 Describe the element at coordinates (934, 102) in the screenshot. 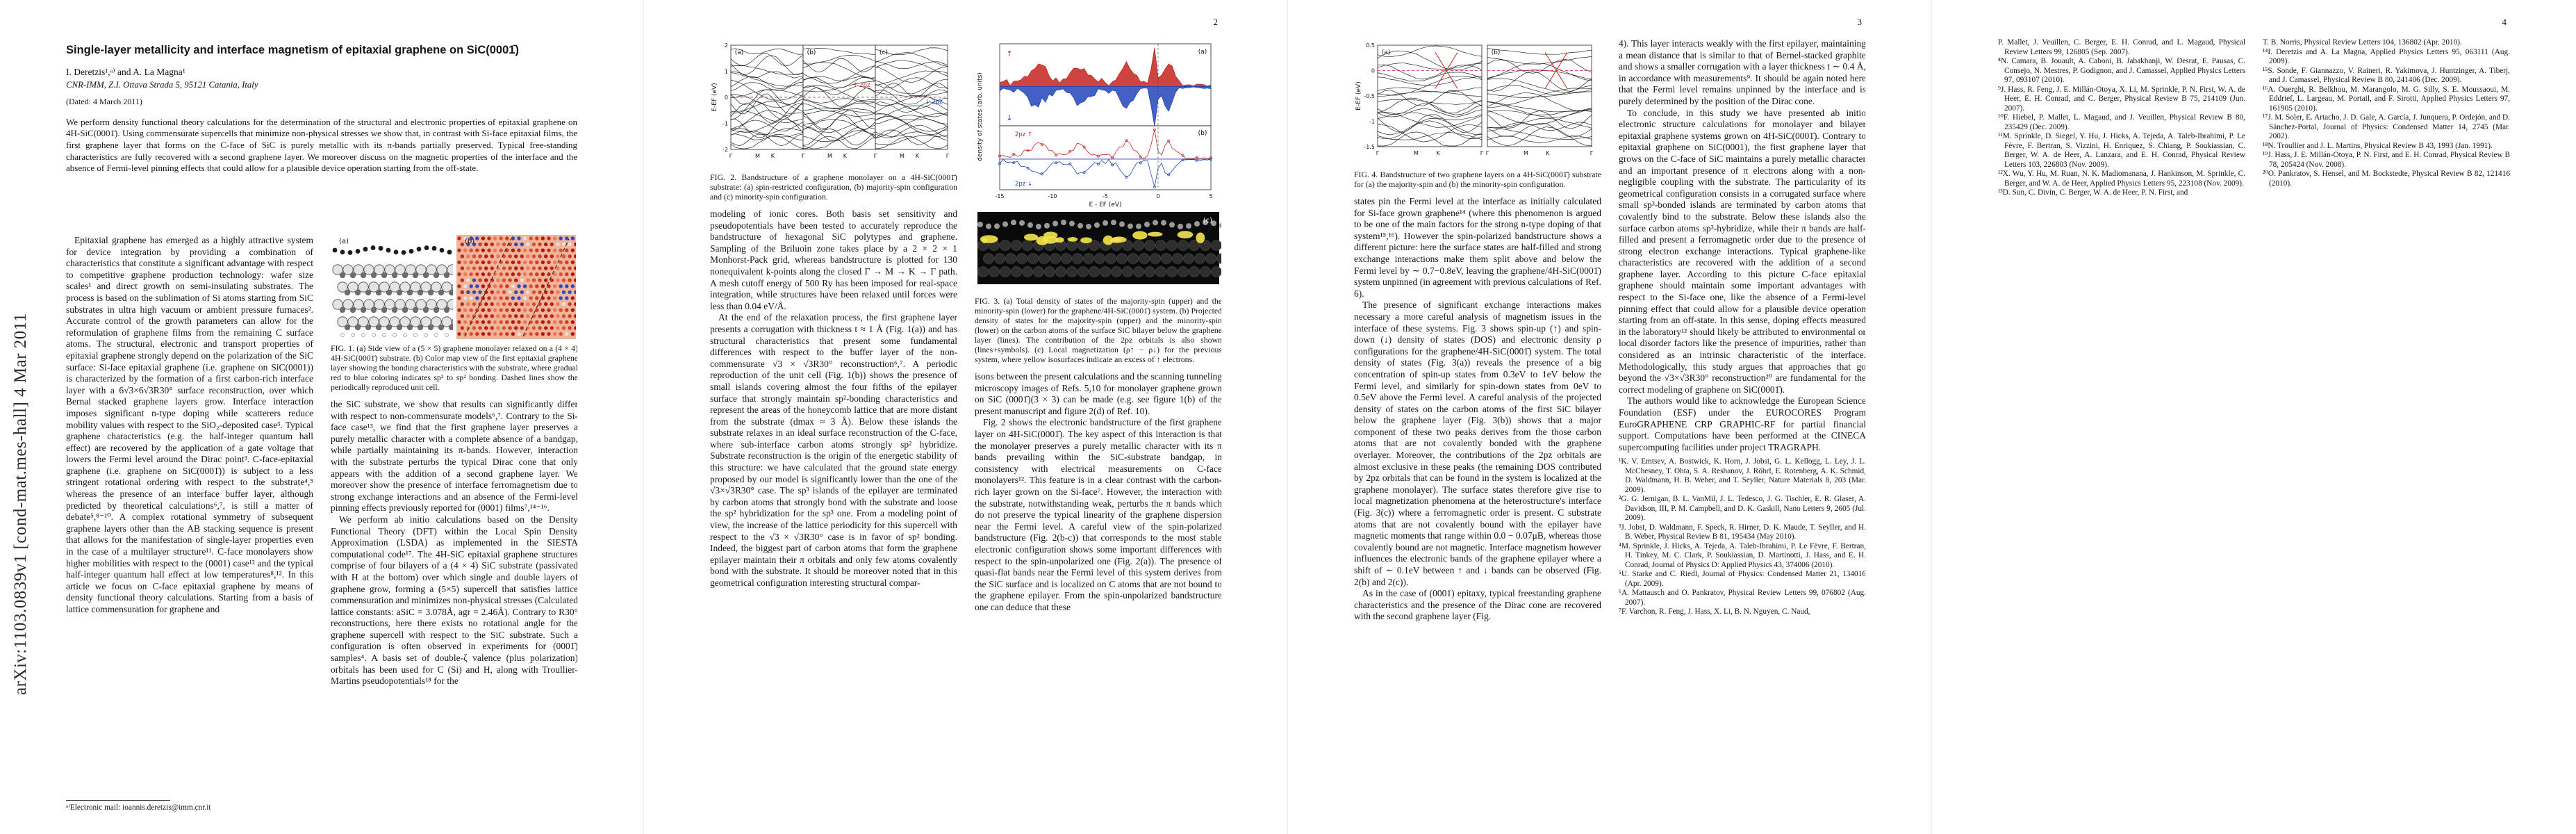

I see `svg-text: ↓ 2pz` at that location.